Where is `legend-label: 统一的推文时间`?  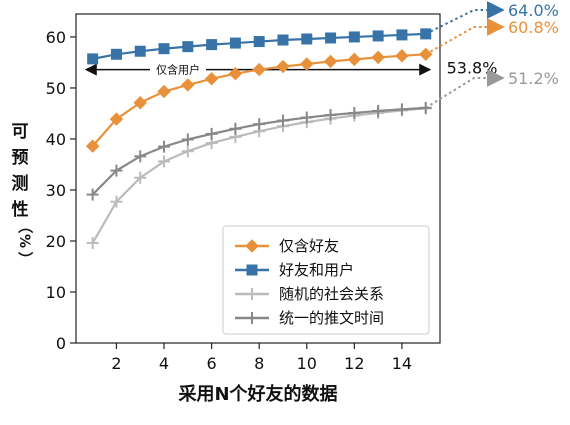
legend-label: 统一的推文时间 is located at coordinates (331, 318).